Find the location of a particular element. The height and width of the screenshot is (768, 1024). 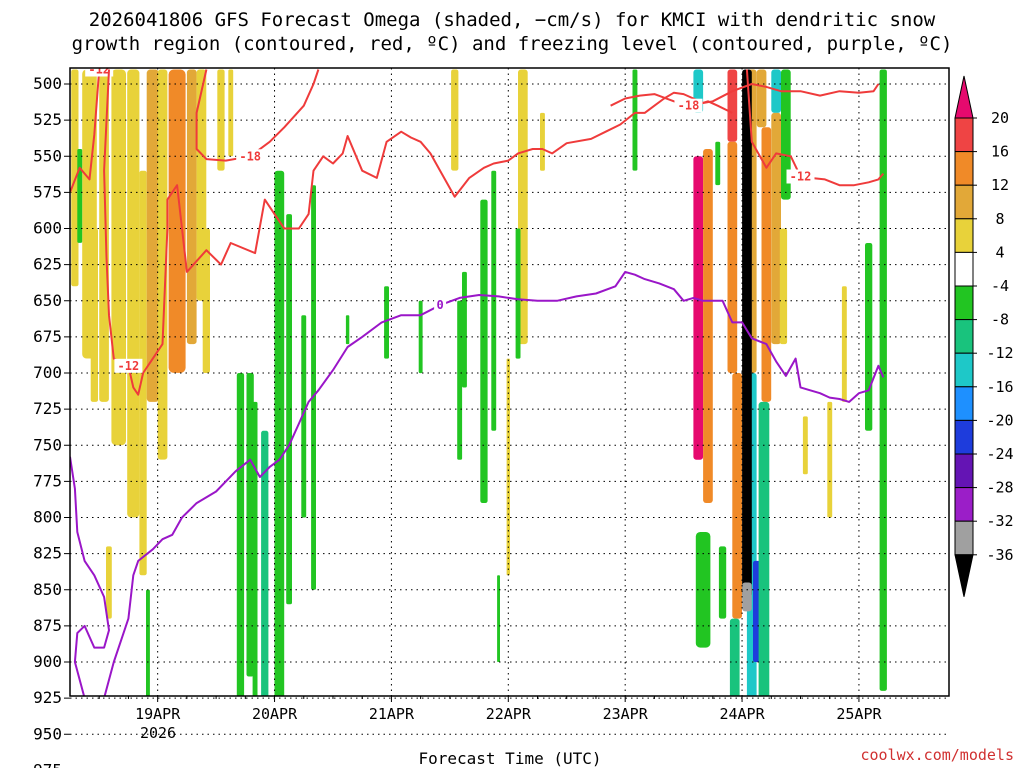

credit-label: coolwx.com/models is located at coordinates (937, 755).